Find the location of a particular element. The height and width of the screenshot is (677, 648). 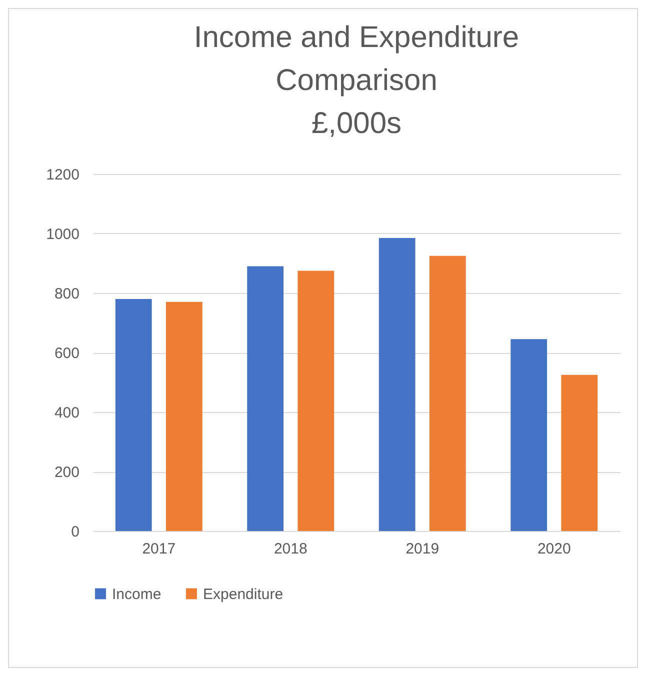

x-tick-label: 2019 is located at coordinates (423, 549).